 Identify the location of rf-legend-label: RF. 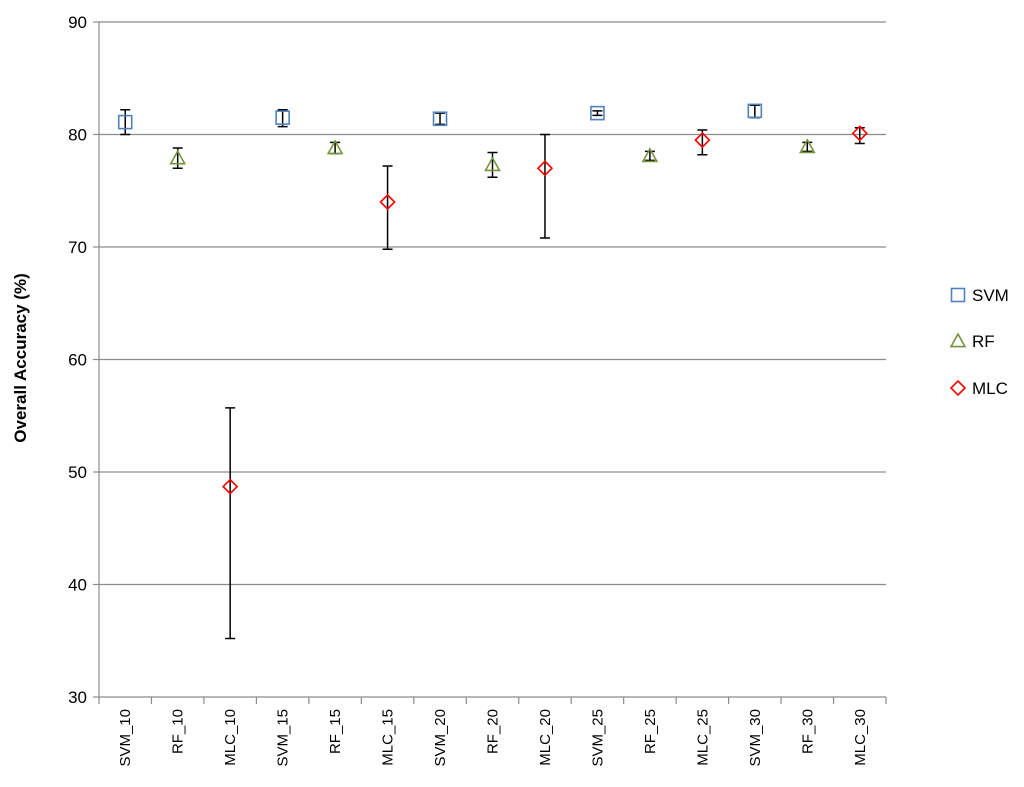
(983, 341).